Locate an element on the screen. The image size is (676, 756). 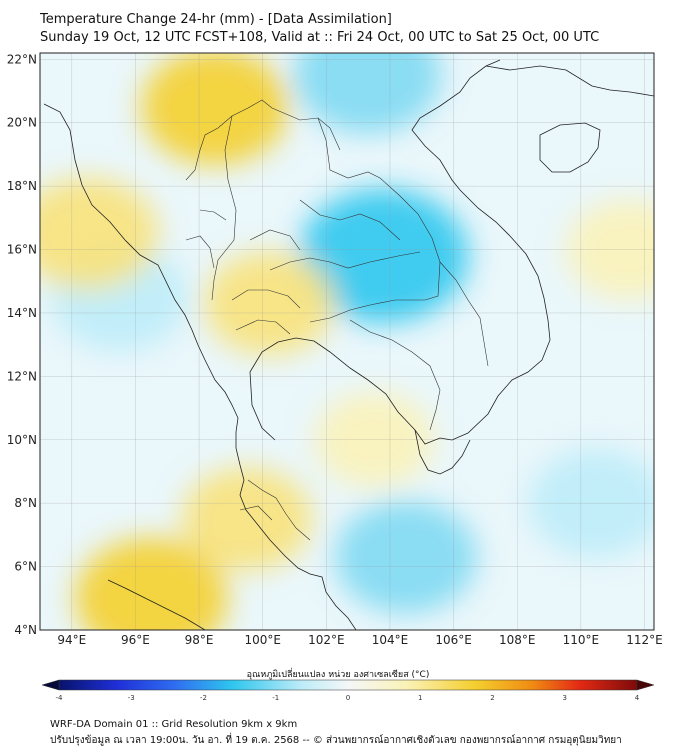
lon-tick-label: 110°E is located at coordinates (581, 640).